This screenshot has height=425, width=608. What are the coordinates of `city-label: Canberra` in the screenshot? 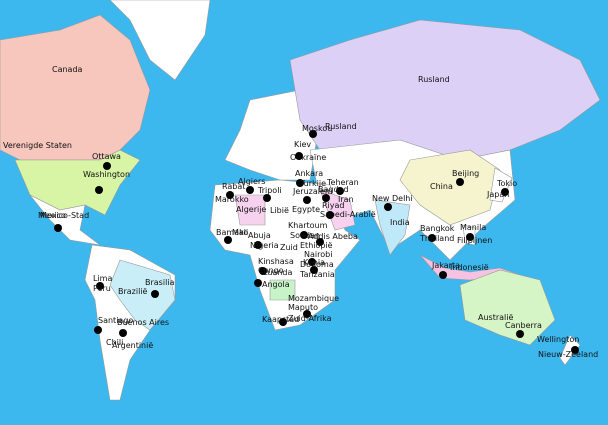 It's located at (523, 325).